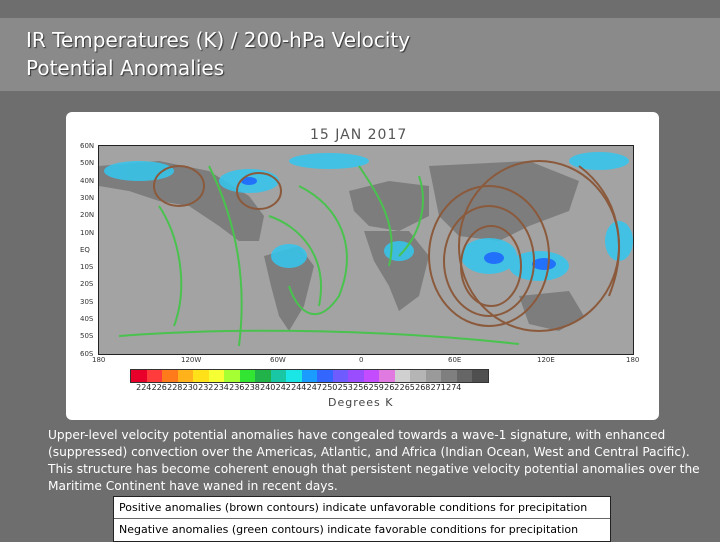 The image size is (720, 542). I want to click on colorbar-tick: 265, so click(407, 387).